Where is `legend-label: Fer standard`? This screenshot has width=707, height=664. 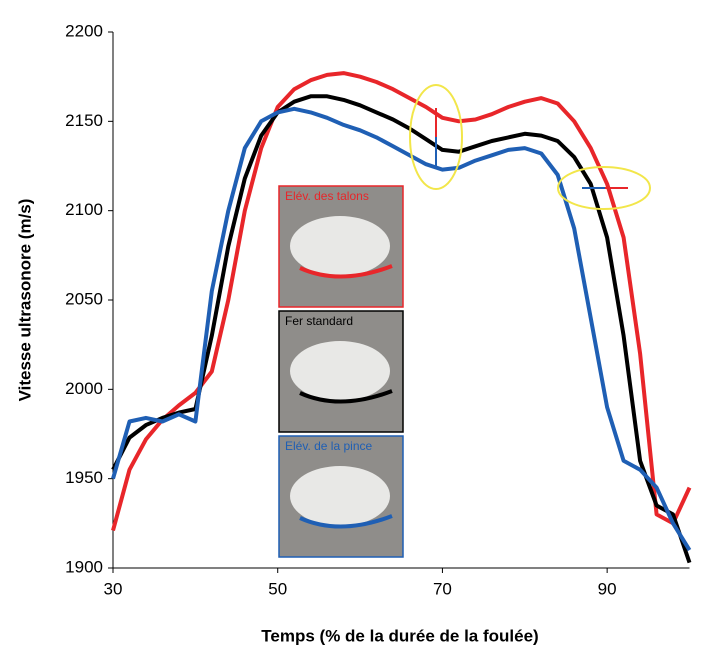 legend-label: Fer standard is located at coordinates (319, 321).